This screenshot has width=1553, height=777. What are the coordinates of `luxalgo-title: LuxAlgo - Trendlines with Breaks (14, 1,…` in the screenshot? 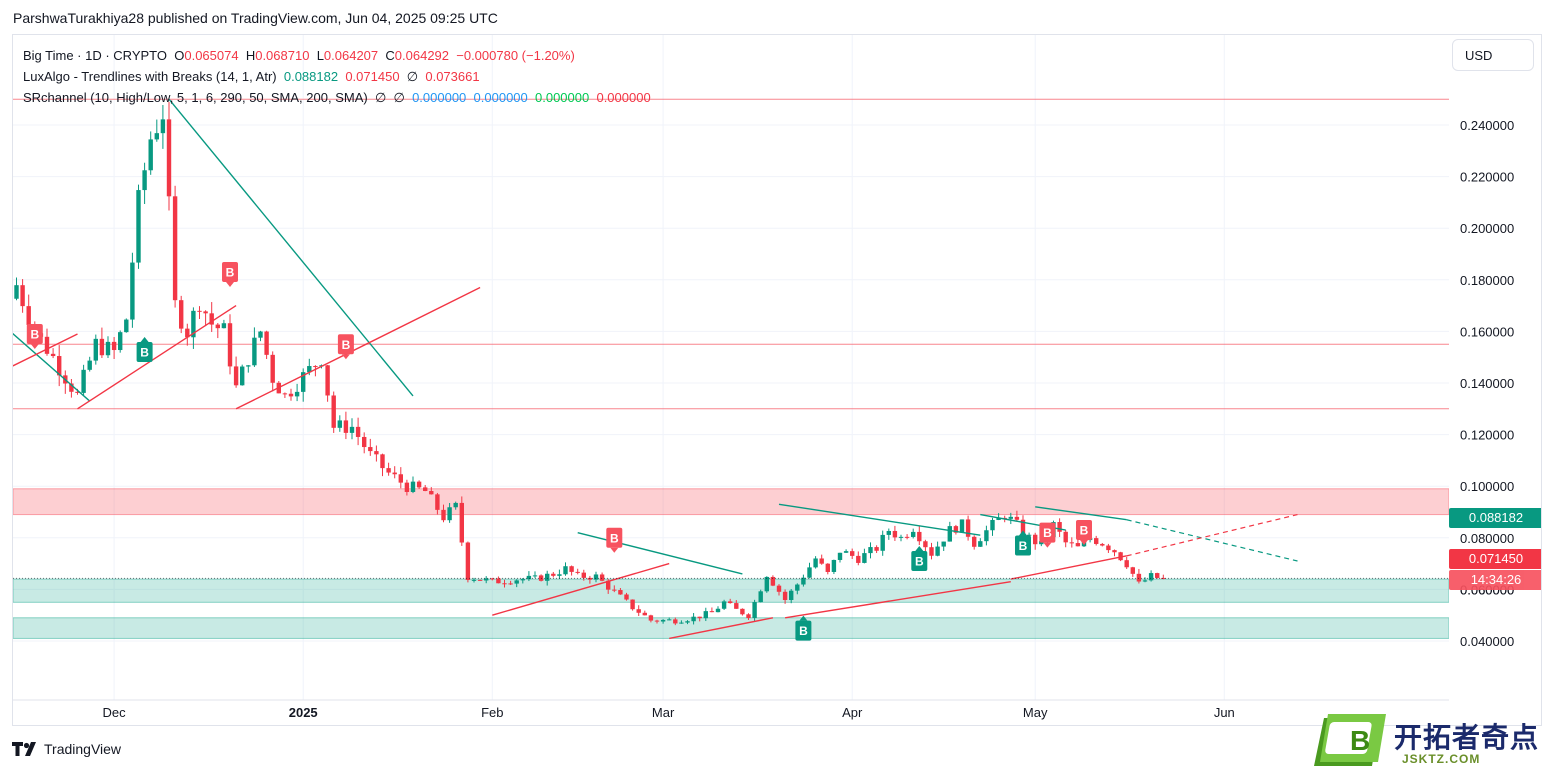 It's located at (150, 76).